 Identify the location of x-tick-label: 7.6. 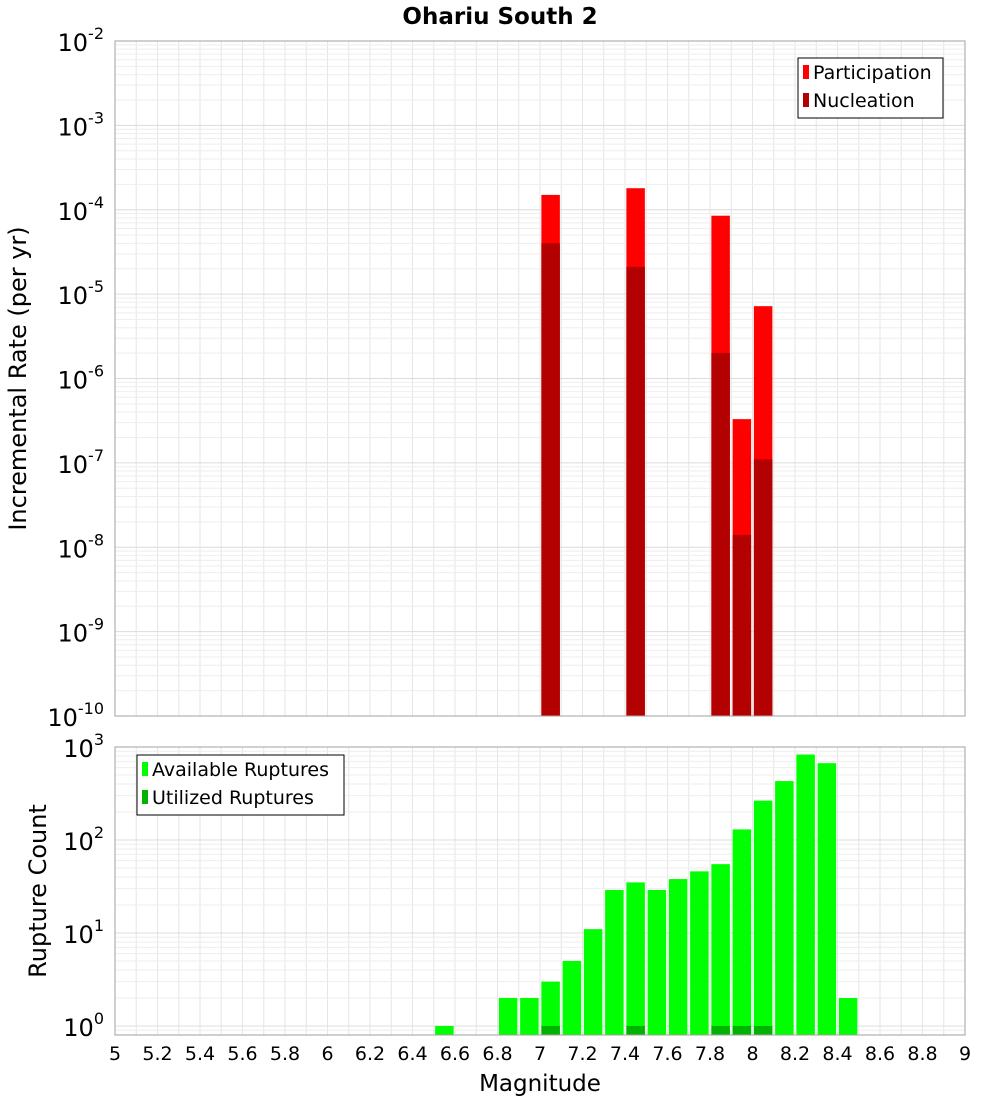
(667, 1054).